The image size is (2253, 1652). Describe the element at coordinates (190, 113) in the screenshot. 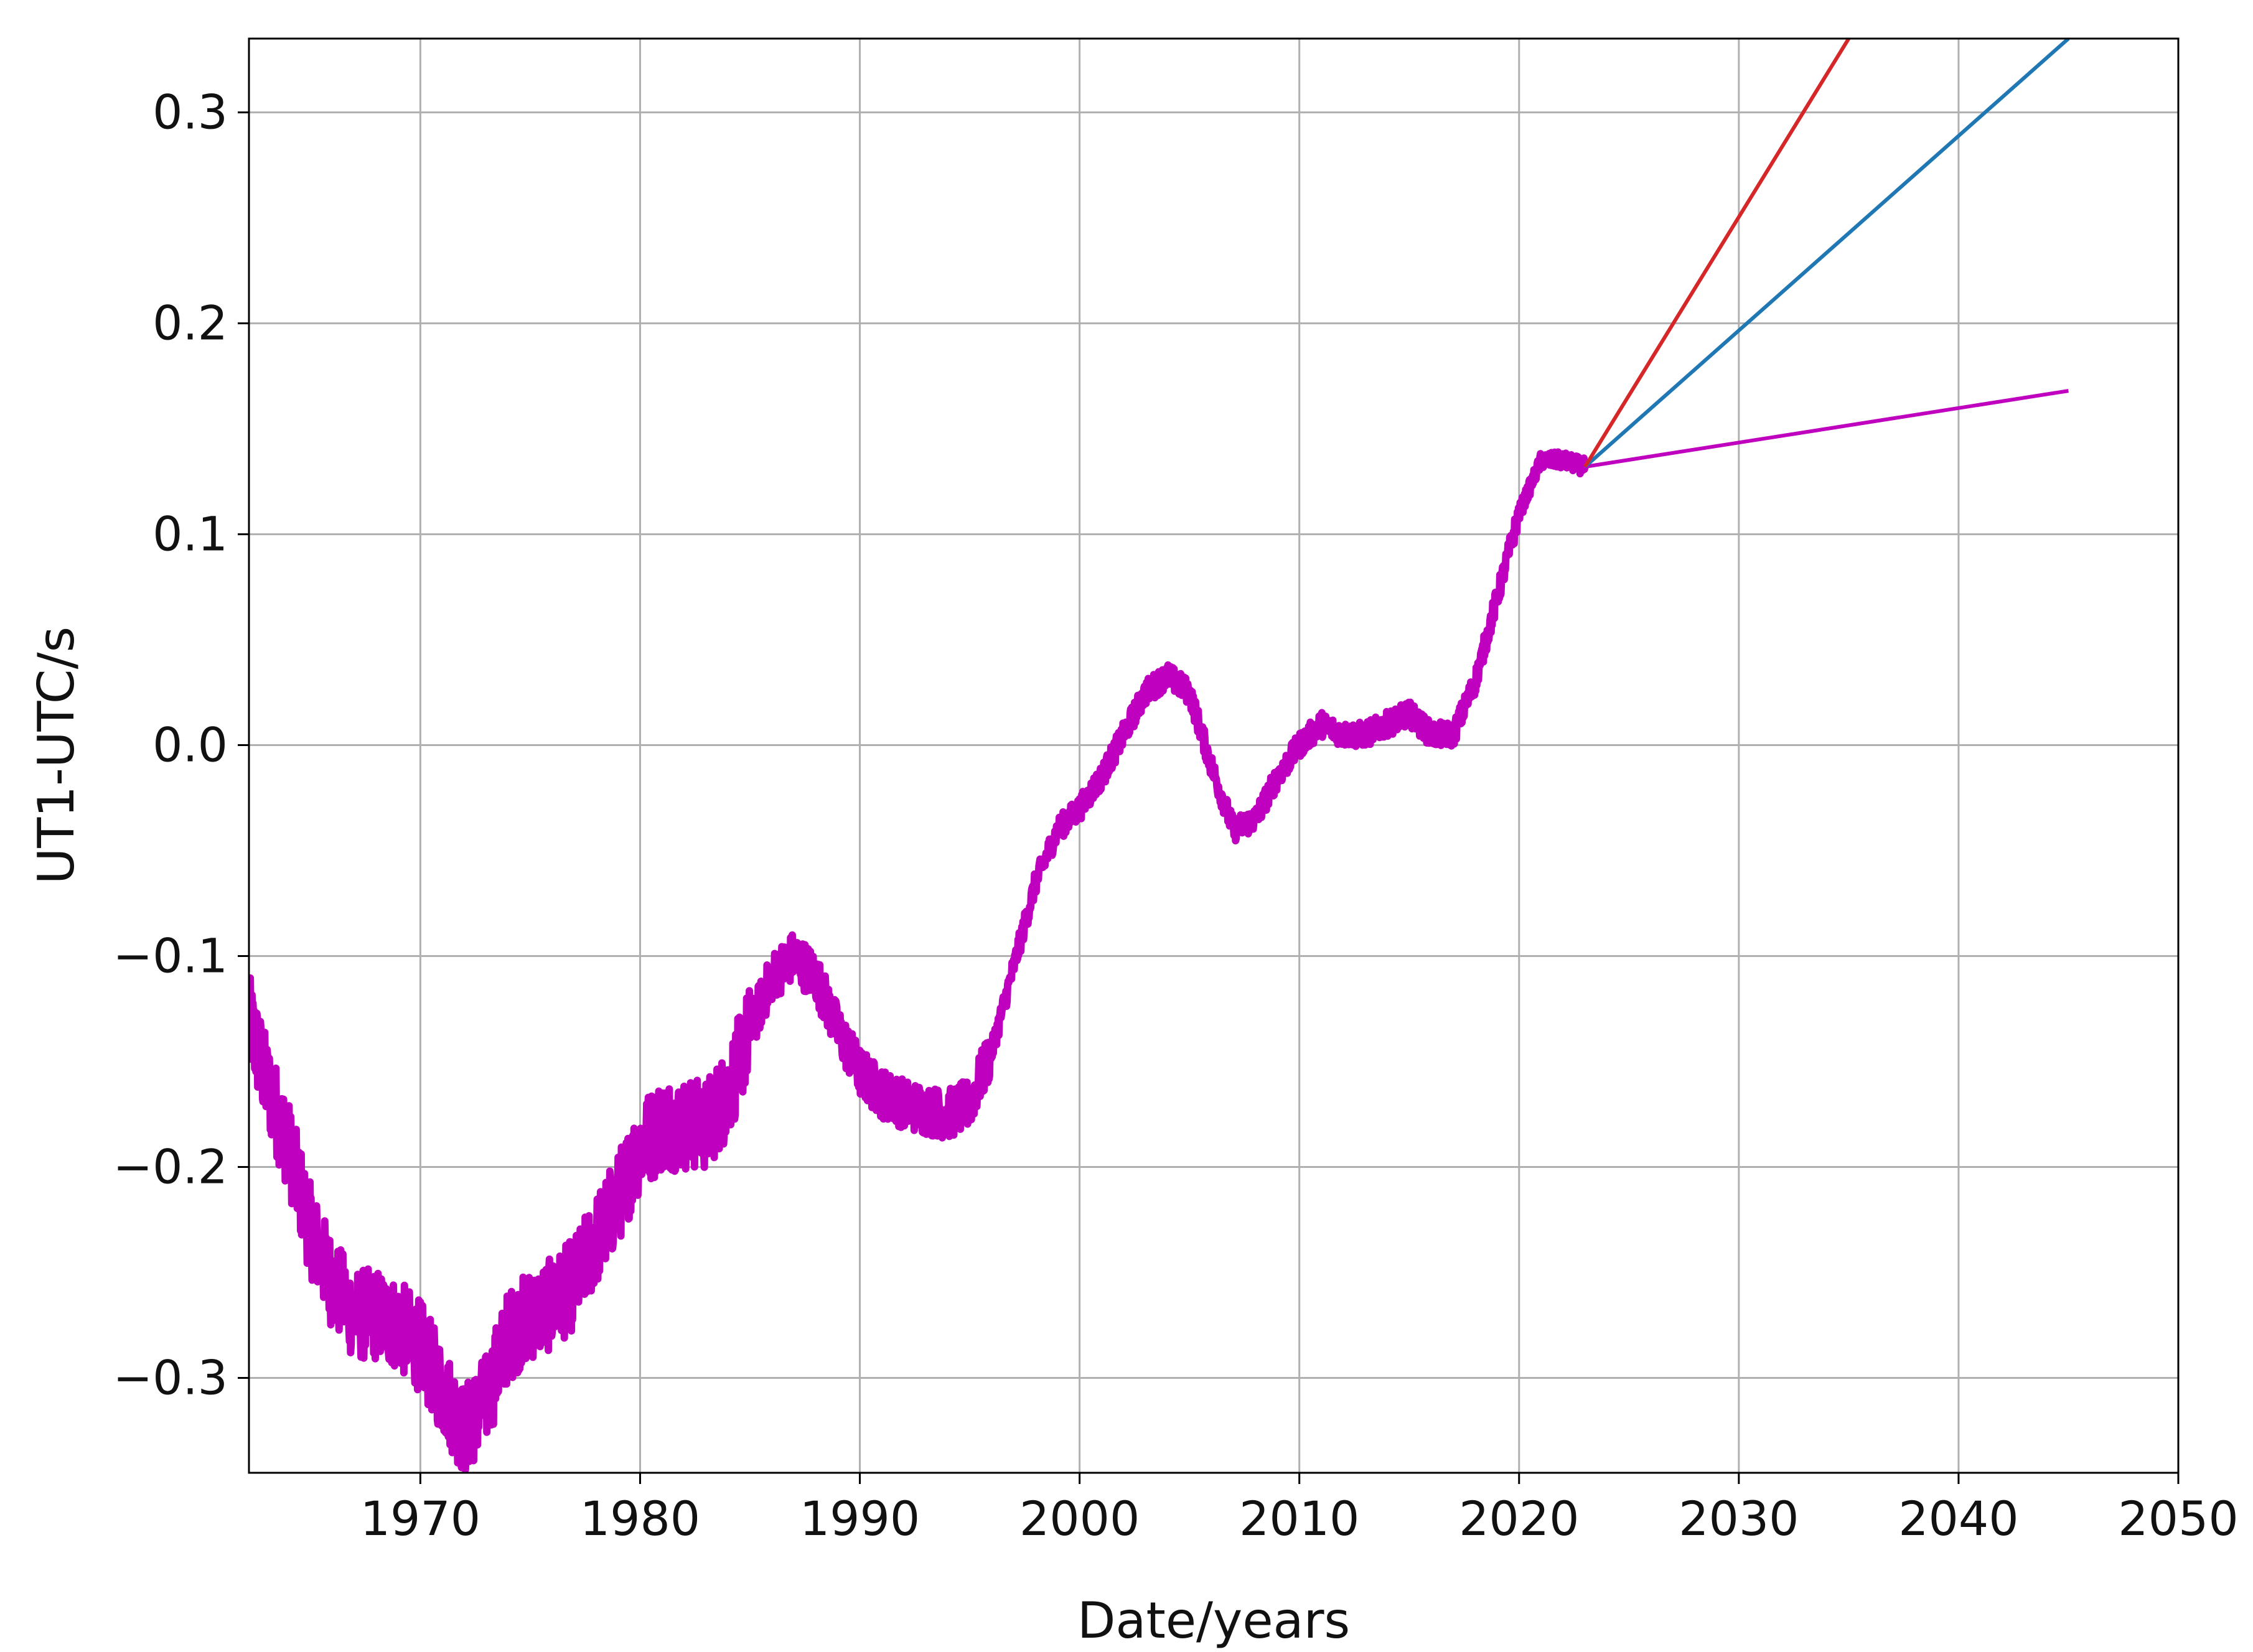

I see `y-tick-label: 0.3` at that location.